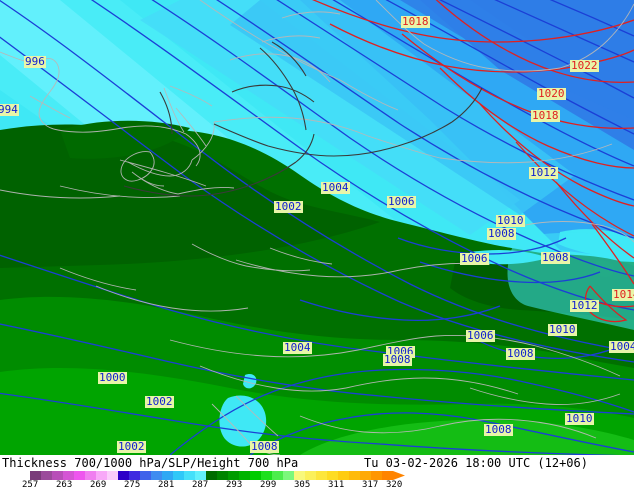 This screenshot has height=490, width=634. Describe the element at coordinates (166, 485) in the screenshot. I see `colorbar-tick: 281` at that location.